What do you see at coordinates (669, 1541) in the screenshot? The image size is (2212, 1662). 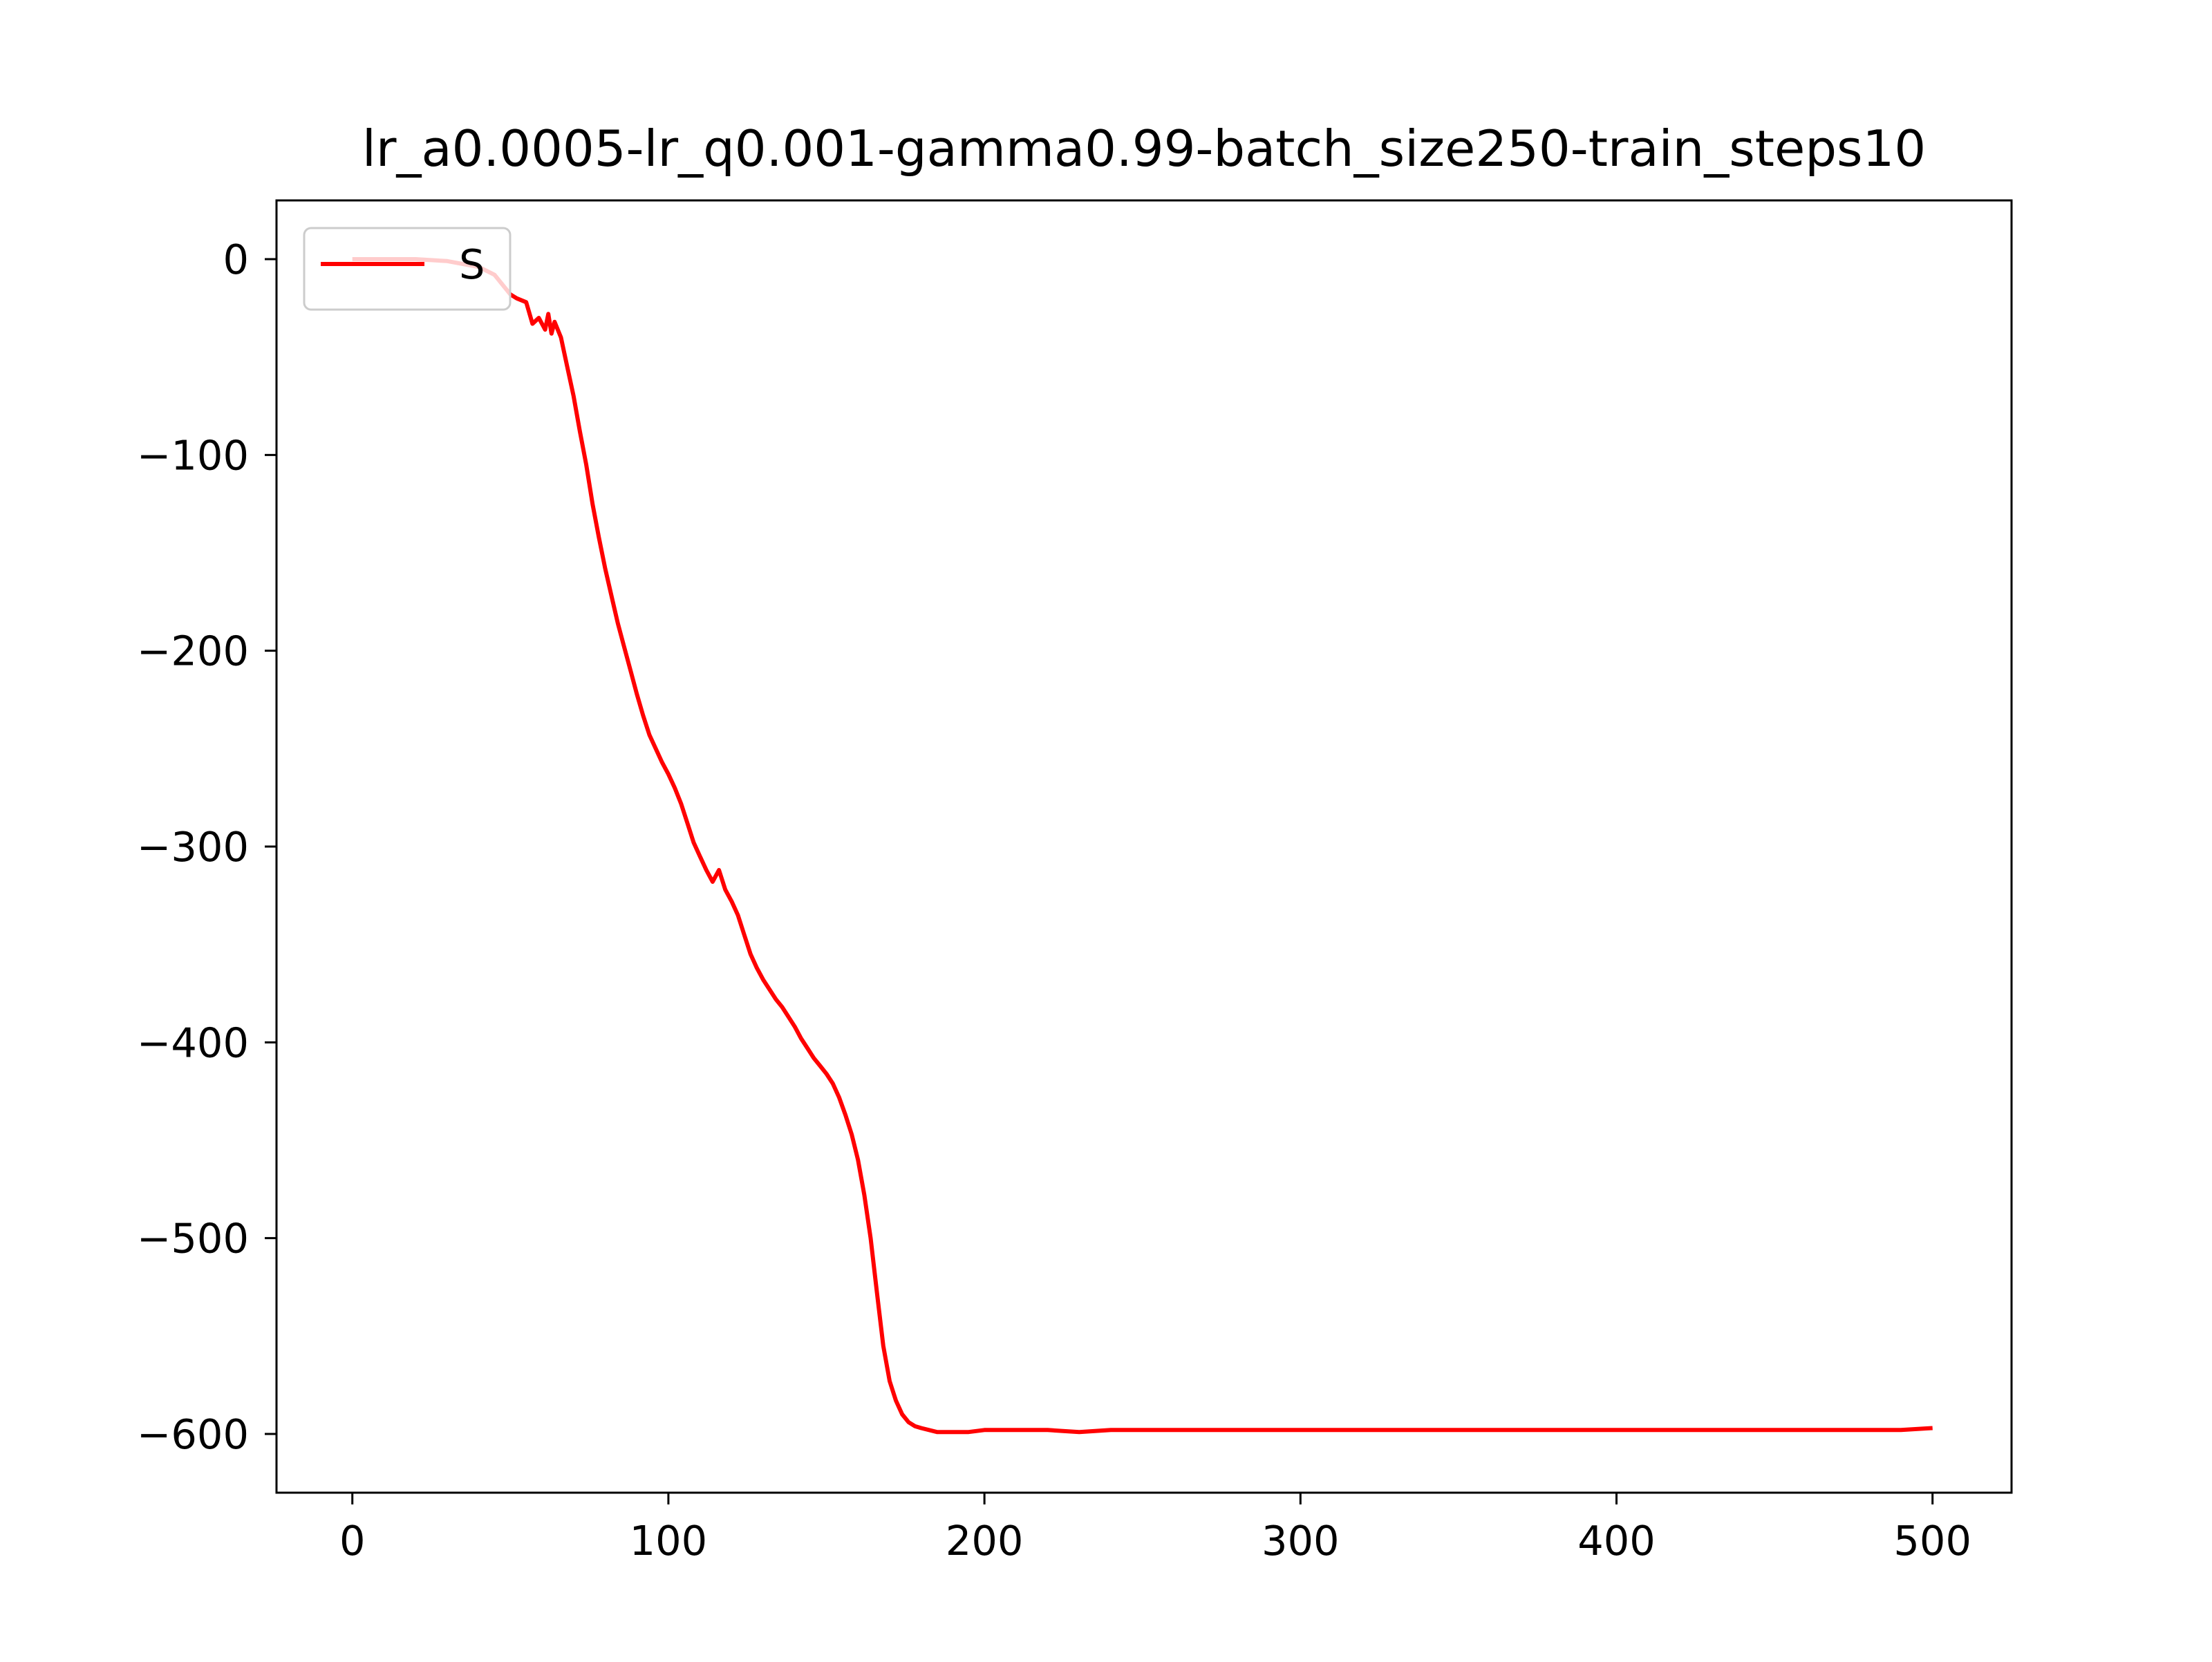 I see `x-tick-label: 100` at bounding box center [669, 1541].